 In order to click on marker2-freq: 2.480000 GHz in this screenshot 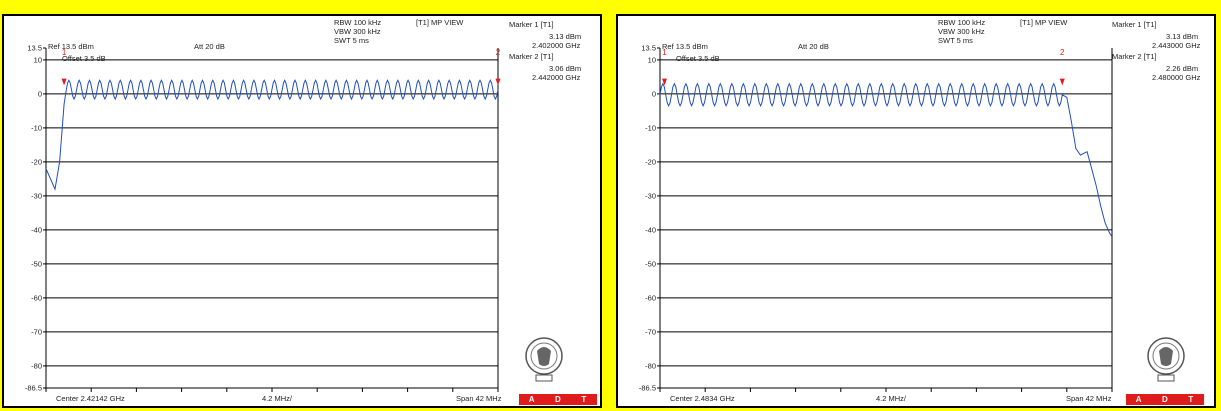, I will do `click(1176, 77)`.